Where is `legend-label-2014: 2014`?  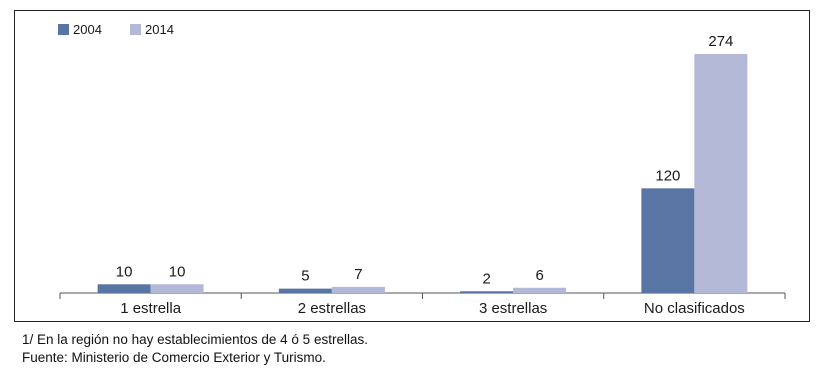 legend-label-2014: 2014 is located at coordinates (159, 29).